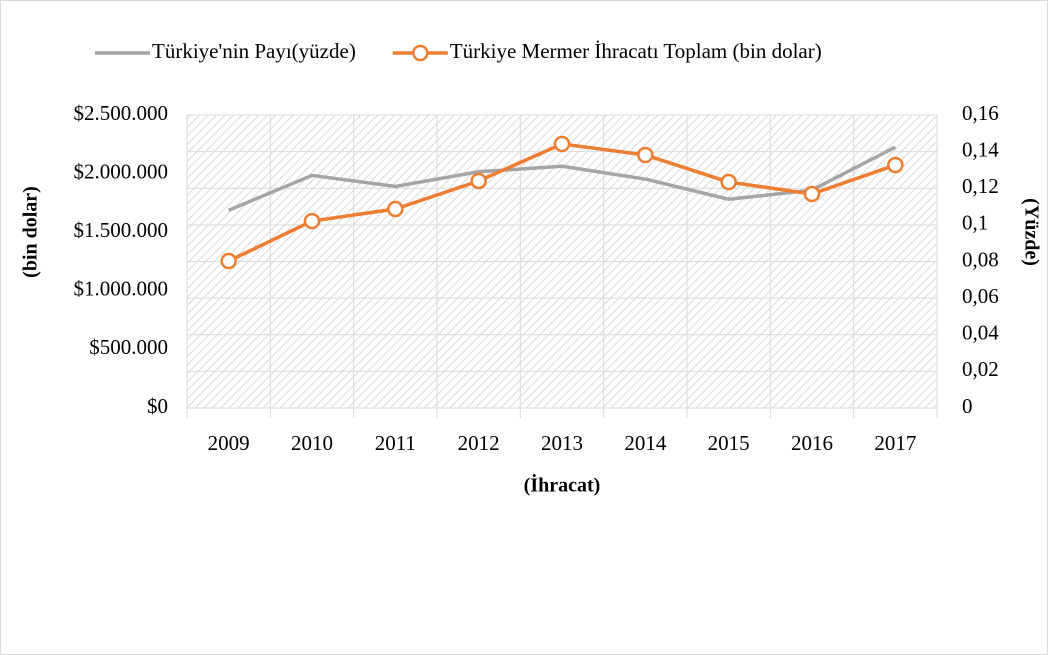  Describe the element at coordinates (420, 53) in the screenshot. I see `legend-marker` at that location.